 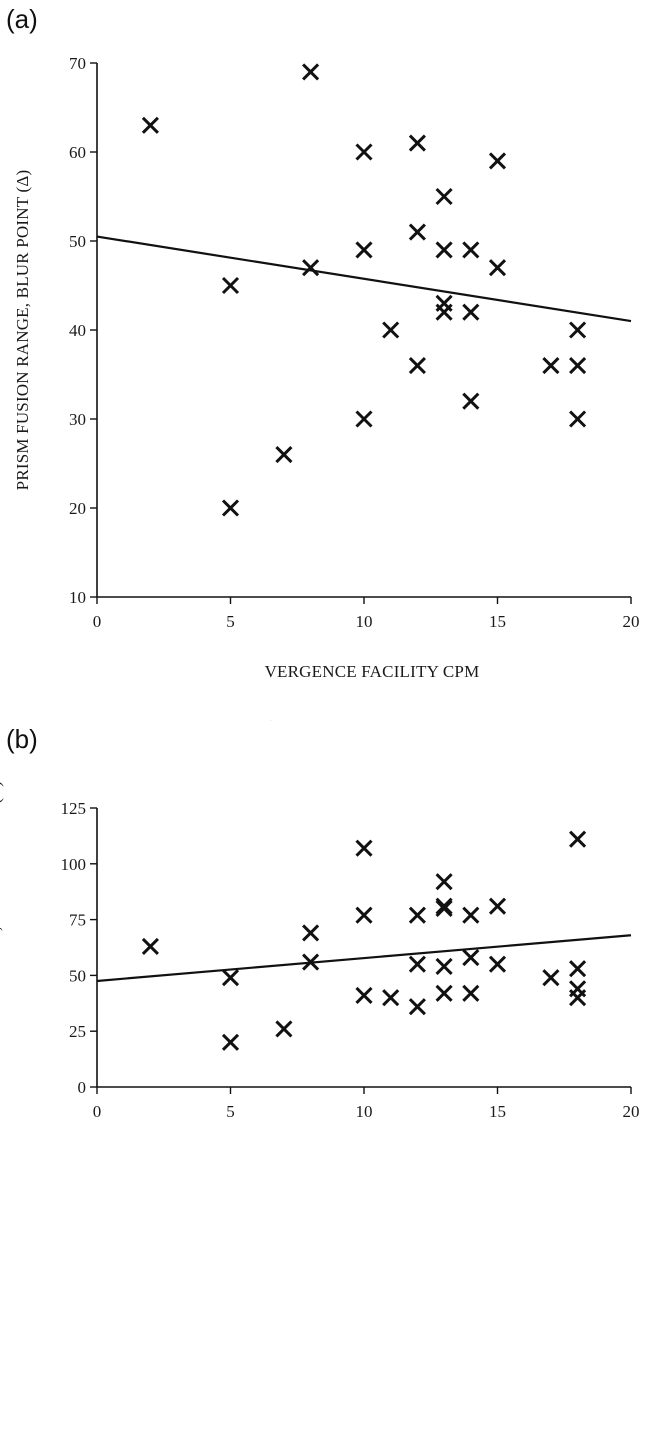 I want to click on y-tick-label: 100, so click(x=74, y=864).